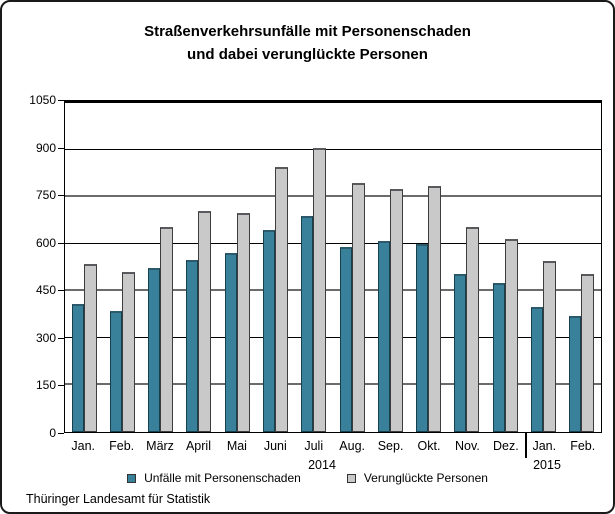 The width and height of the screenshot is (615, 514). What do you see at coordinates (160, 446) in the screenshot?
I see `x-tick-label-3: März` at bounding box center [160, 446].